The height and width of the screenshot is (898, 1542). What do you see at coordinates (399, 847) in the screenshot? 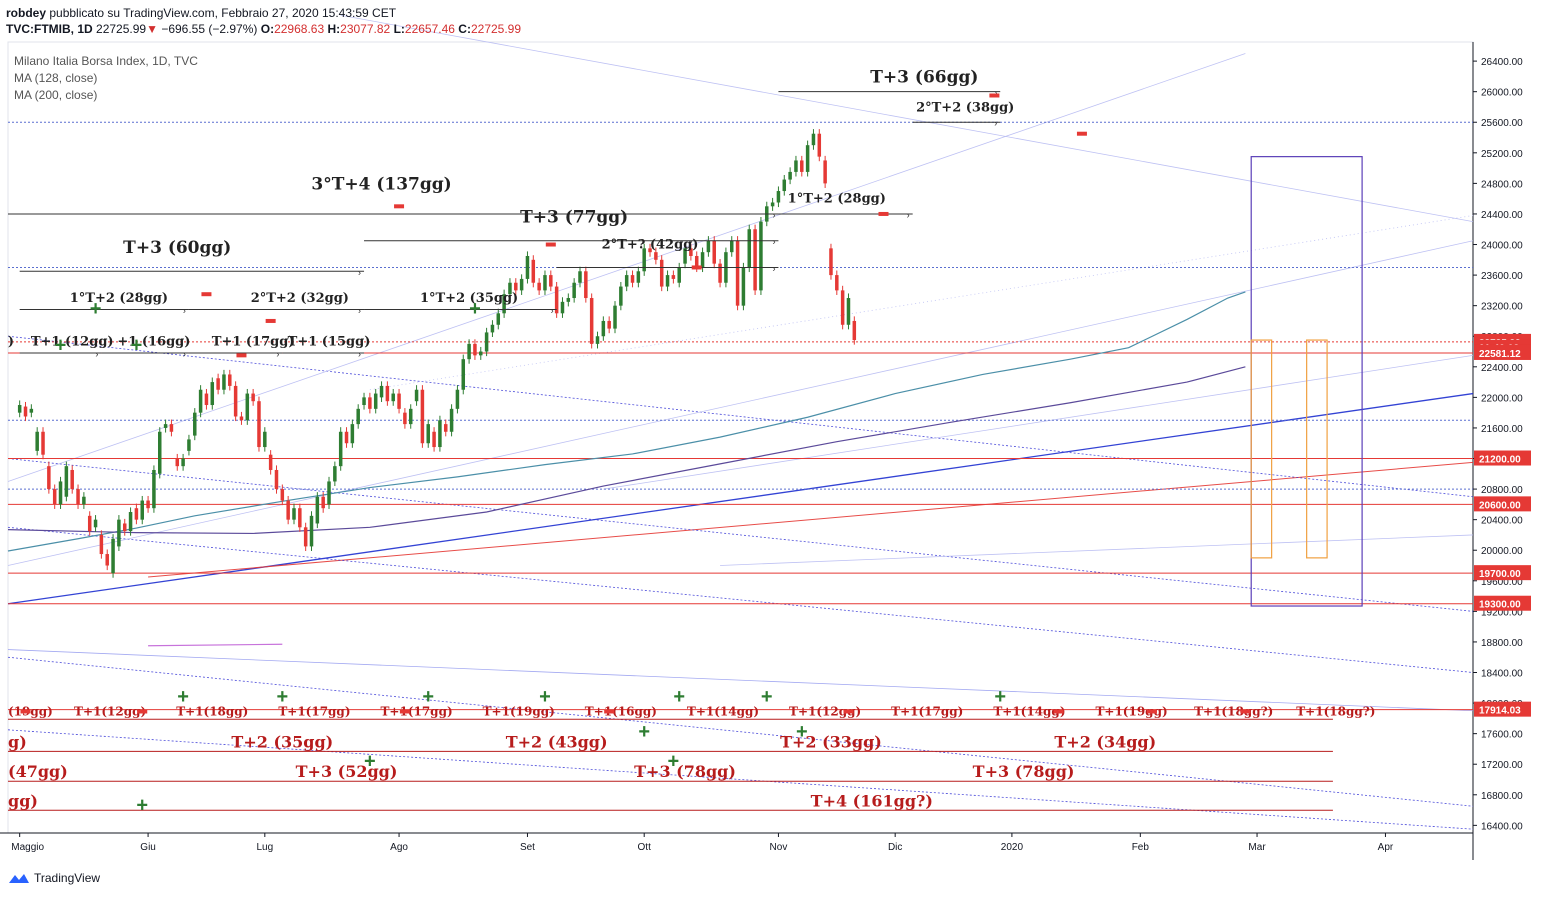
I see `x-tick-label: Ago` at bounding box center [399, 847].